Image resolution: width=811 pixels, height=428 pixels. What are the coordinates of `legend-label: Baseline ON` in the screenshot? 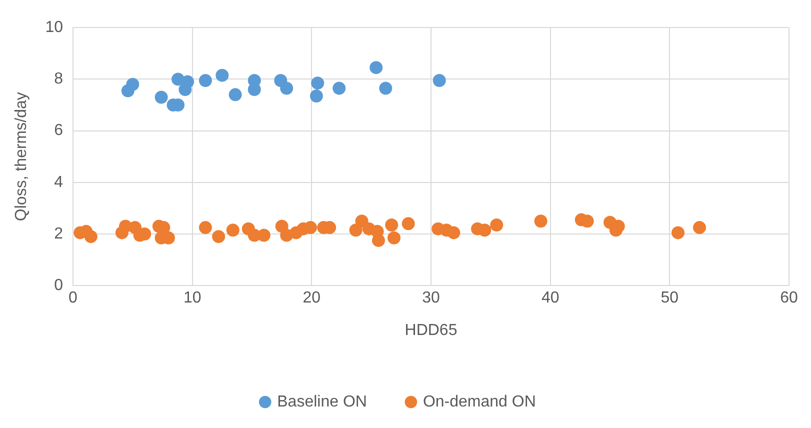 It's located at (322, 401).